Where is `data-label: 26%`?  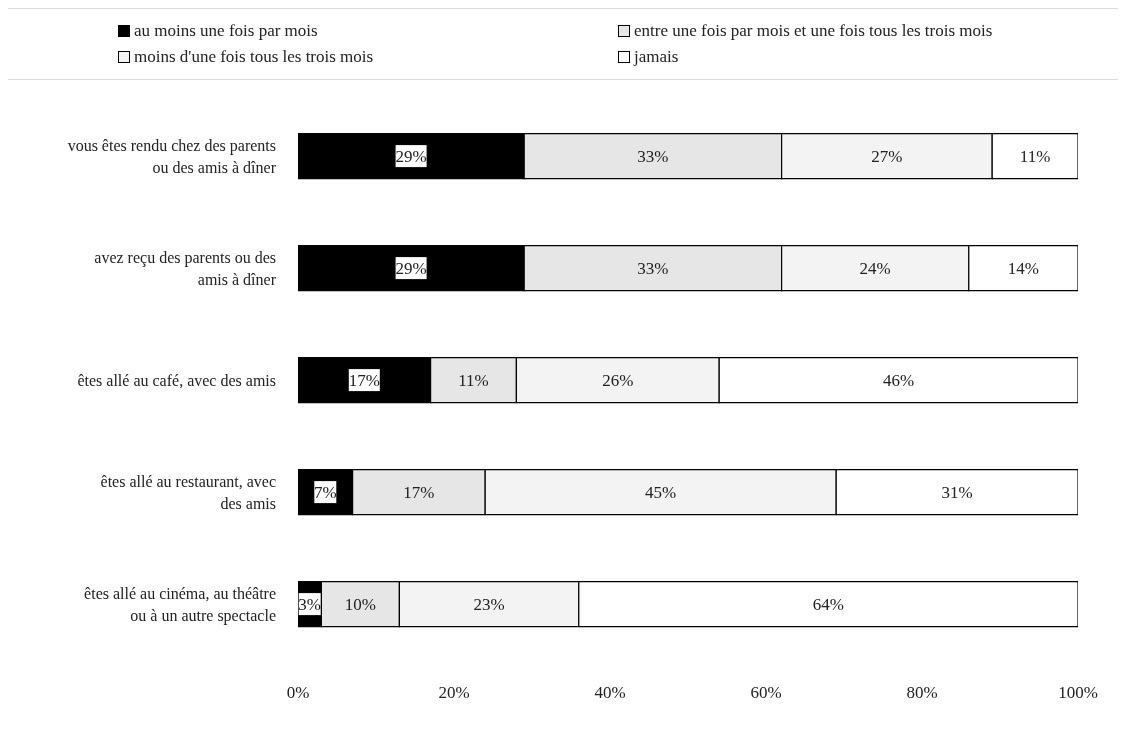
data-label: 26% is located at coordinates (618, 381).